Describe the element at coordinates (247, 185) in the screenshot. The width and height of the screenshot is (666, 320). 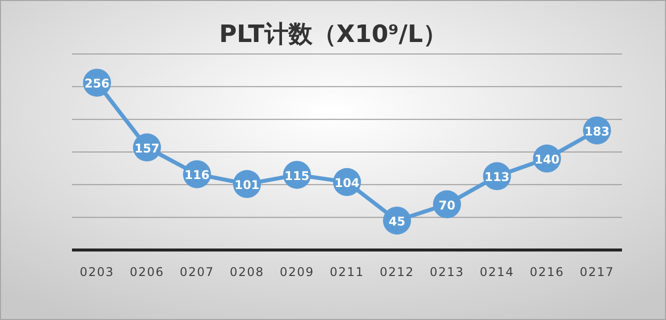
I see `data-label: 101` at that location.